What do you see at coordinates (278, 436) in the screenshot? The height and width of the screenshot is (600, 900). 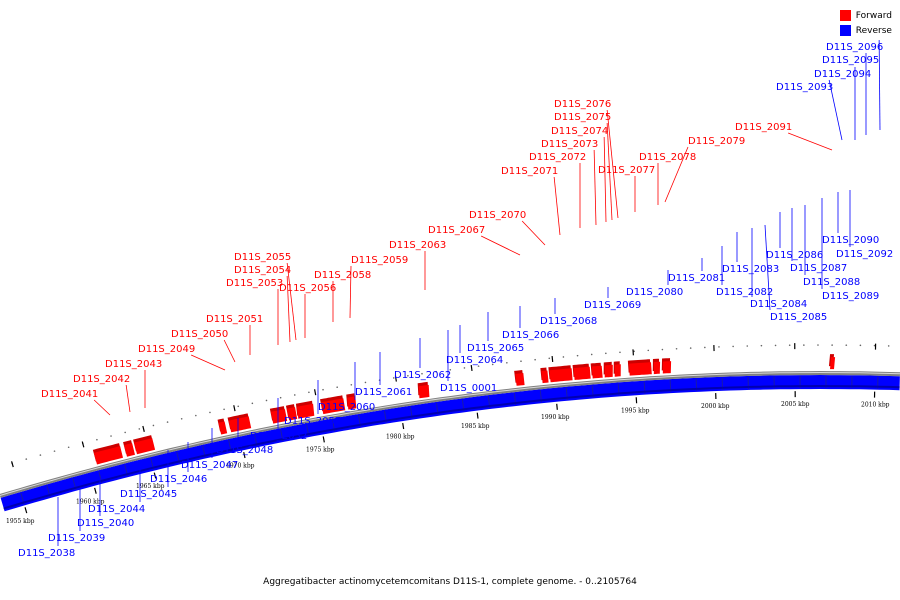 I see `gene-label: D11S_2052` at bounding box center [278, 436].